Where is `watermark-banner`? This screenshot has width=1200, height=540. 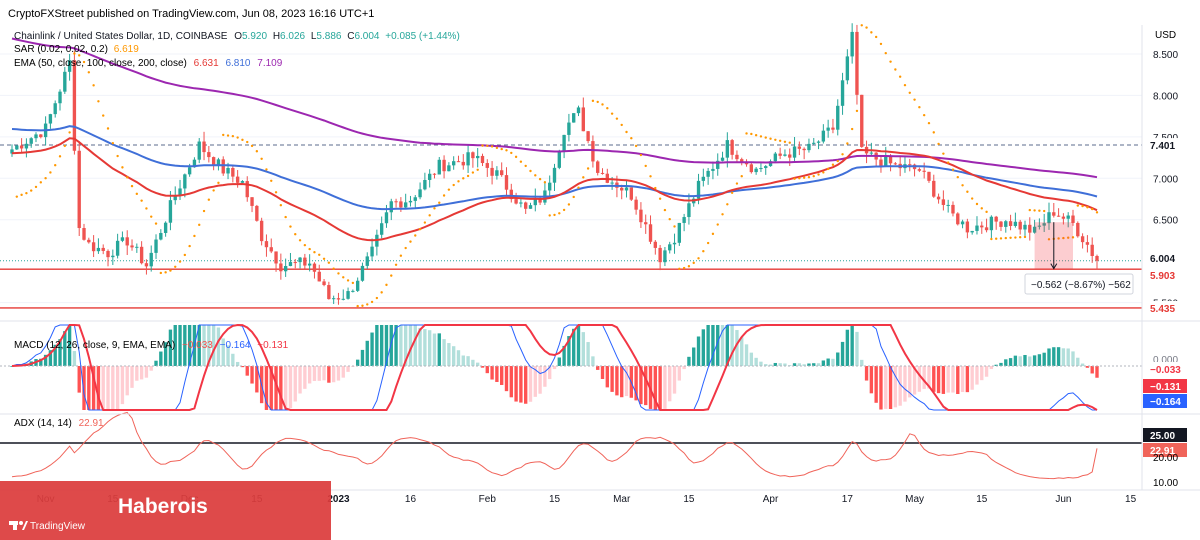
watermark-banner is located at coordinates (165, 510).